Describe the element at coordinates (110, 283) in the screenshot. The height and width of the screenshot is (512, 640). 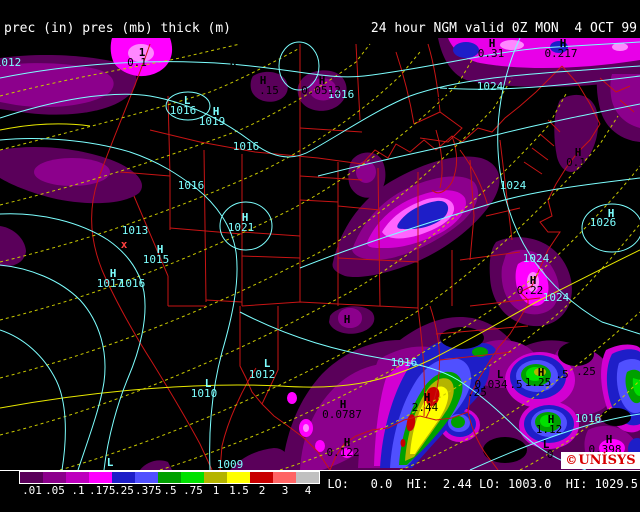
I see `map-label: 1017` at that location.